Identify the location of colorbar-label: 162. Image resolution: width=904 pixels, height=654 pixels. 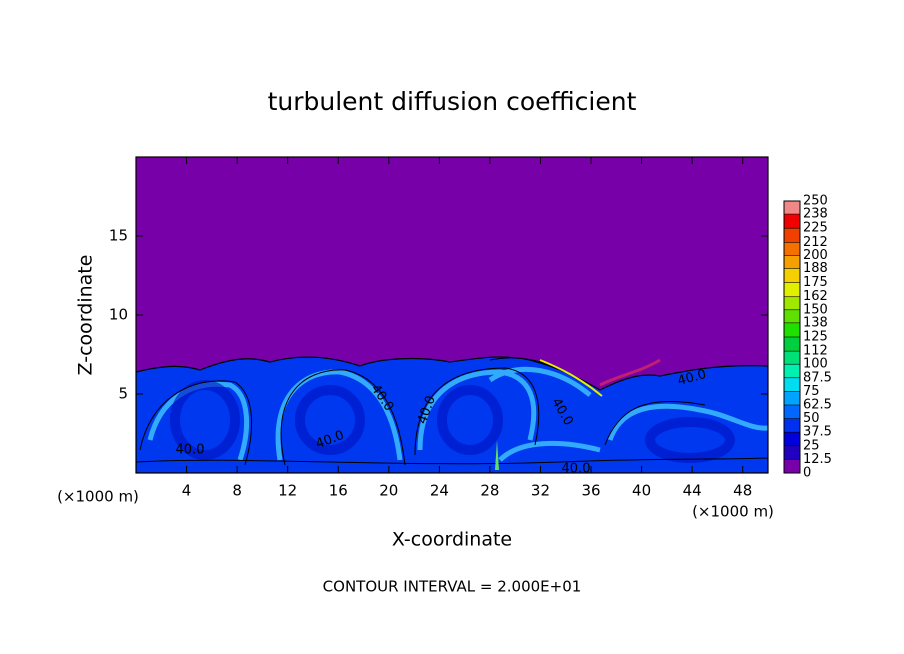
(815, 296).